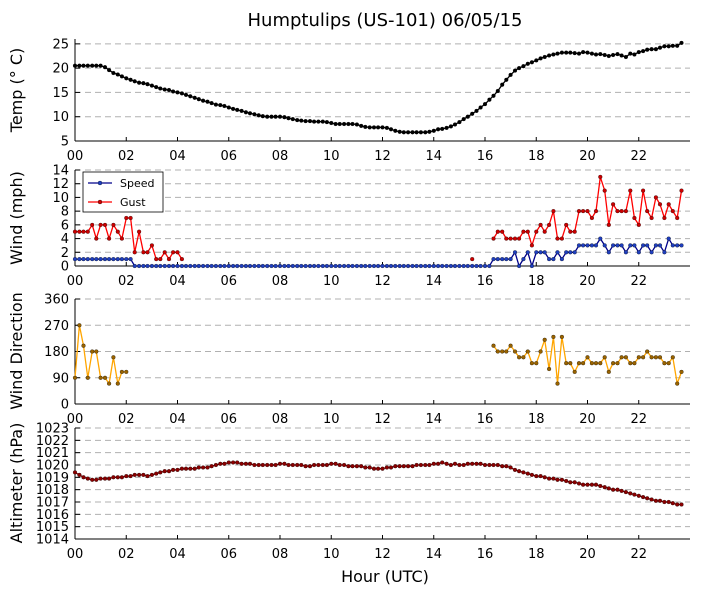  I want to click on altimeter-xtick-label: 16, so click(485, 554).